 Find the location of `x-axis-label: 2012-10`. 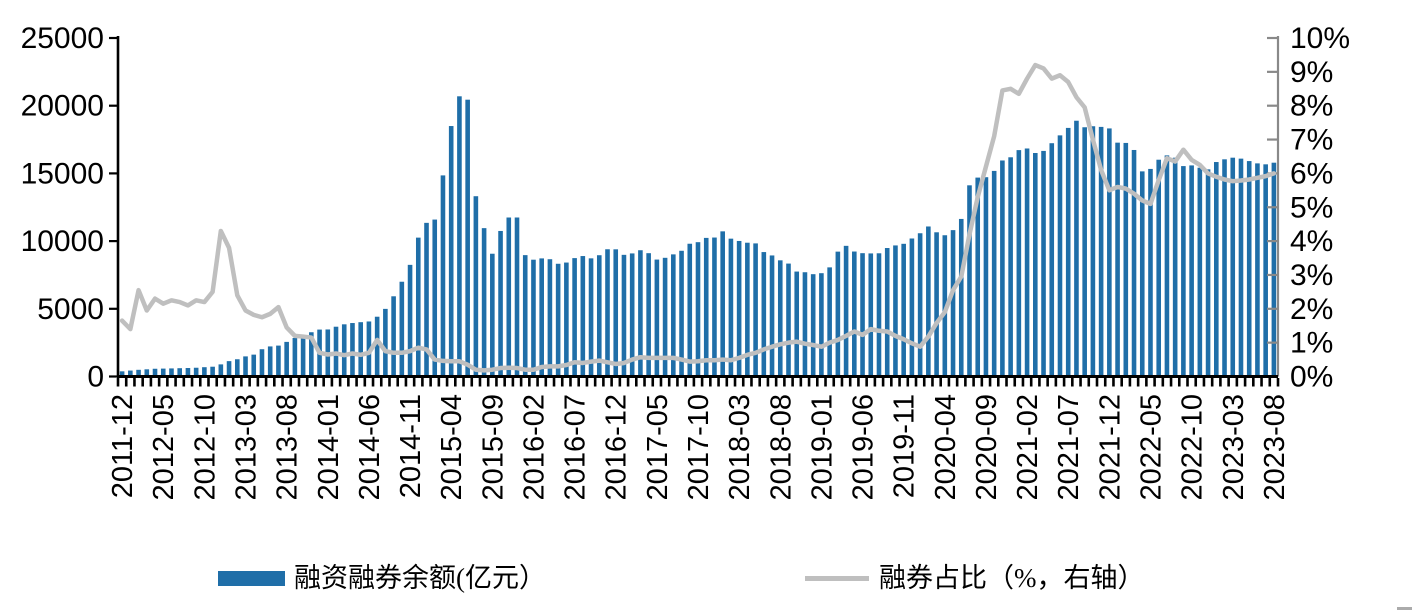

x-axis-label: 2012-10 is located at coordinates (205, 447).